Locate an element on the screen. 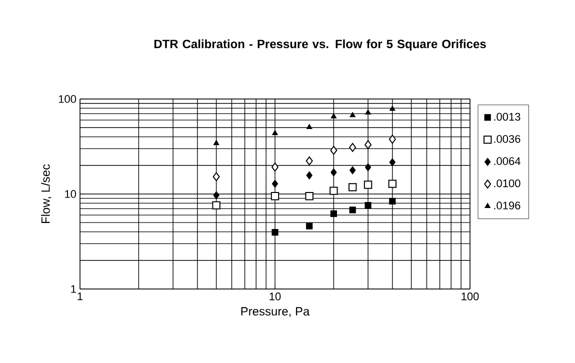 This screenshot has height=363, width=575. legend-label: .0196 is located at coordinates (507, 206).